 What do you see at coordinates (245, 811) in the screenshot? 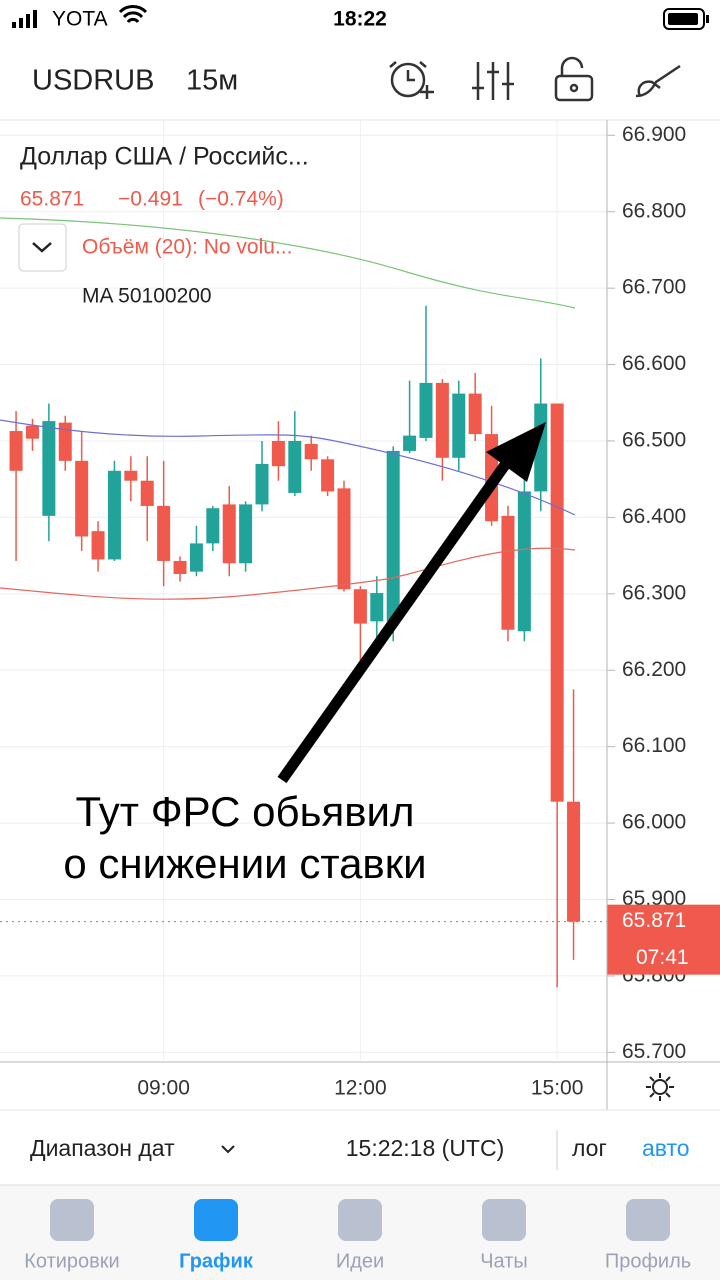
I see `annotation-line1: Тут ФРС обьявил` at bounding box center [245, 811].